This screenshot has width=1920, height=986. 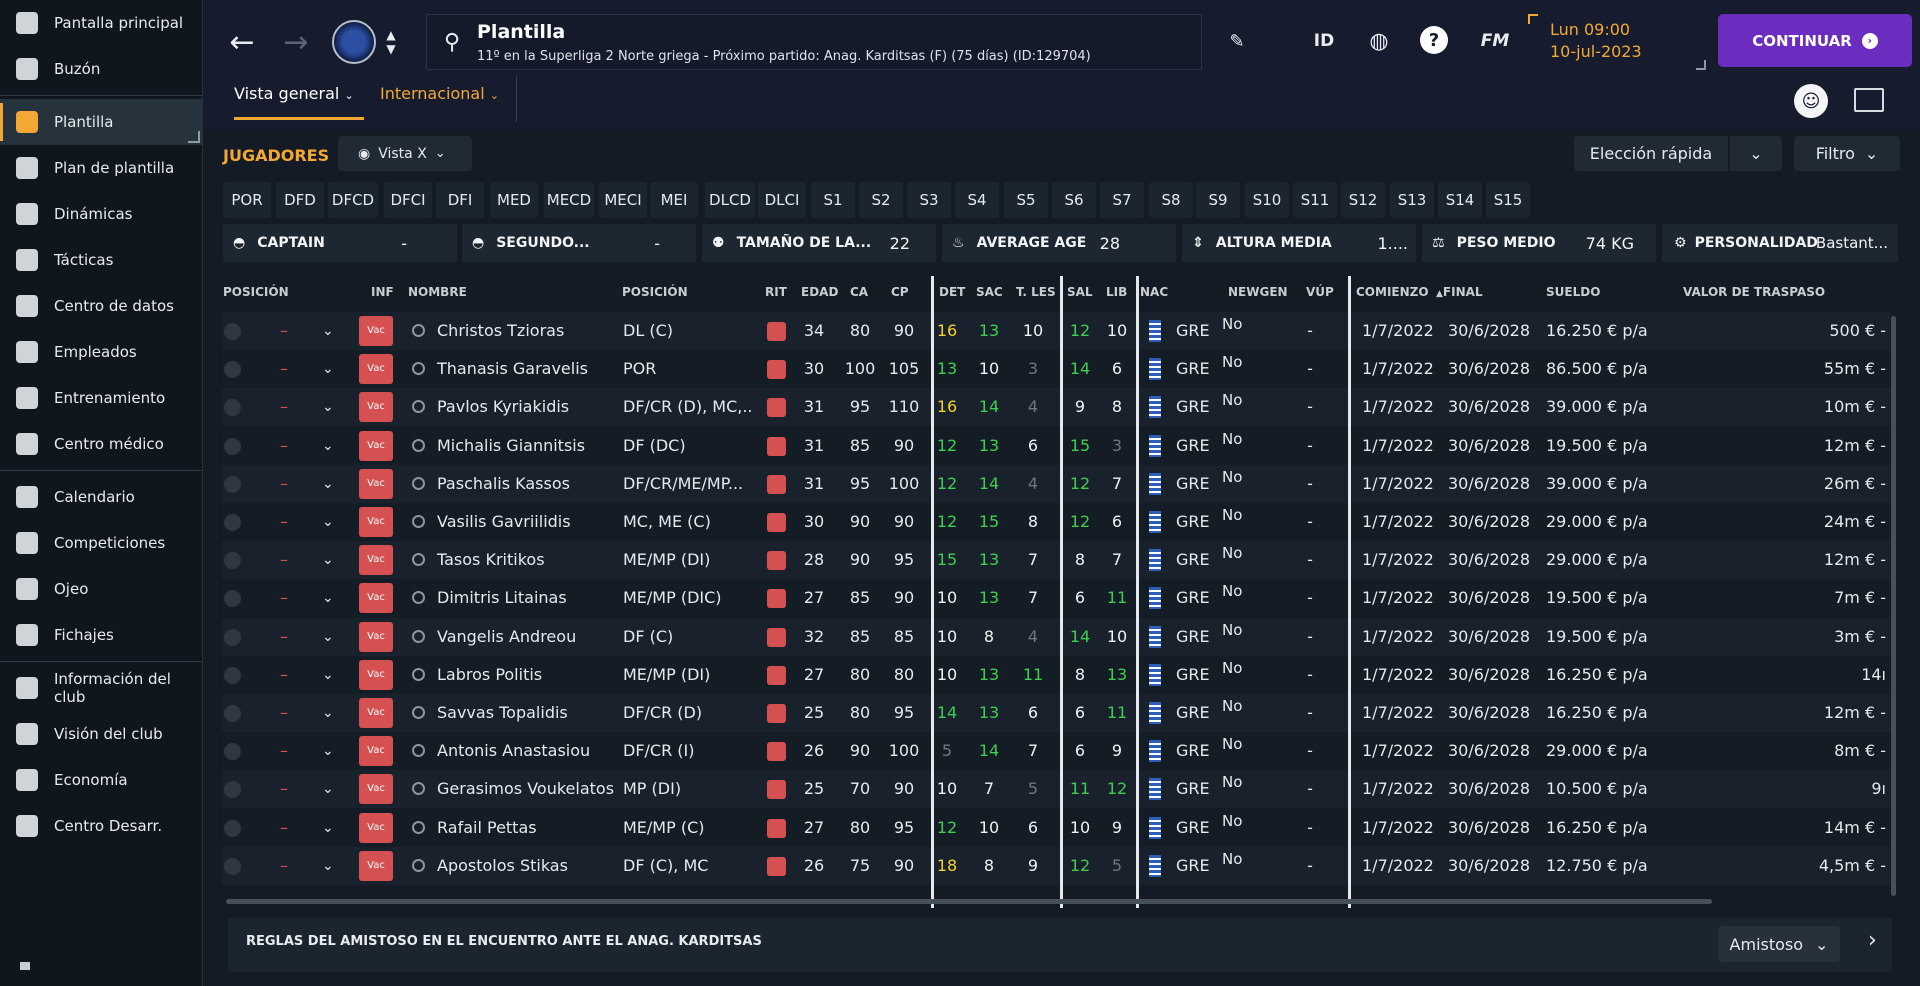 I want to click on sidebar-item-5: Tácticas, so click(x=101, y=260).